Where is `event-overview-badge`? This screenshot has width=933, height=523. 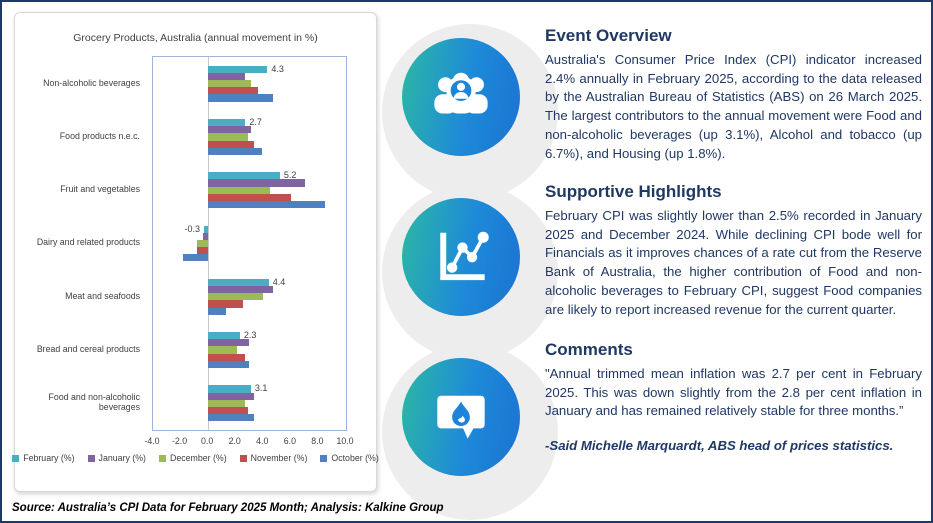
event-overview-badge is located at coordinates (461, 97).